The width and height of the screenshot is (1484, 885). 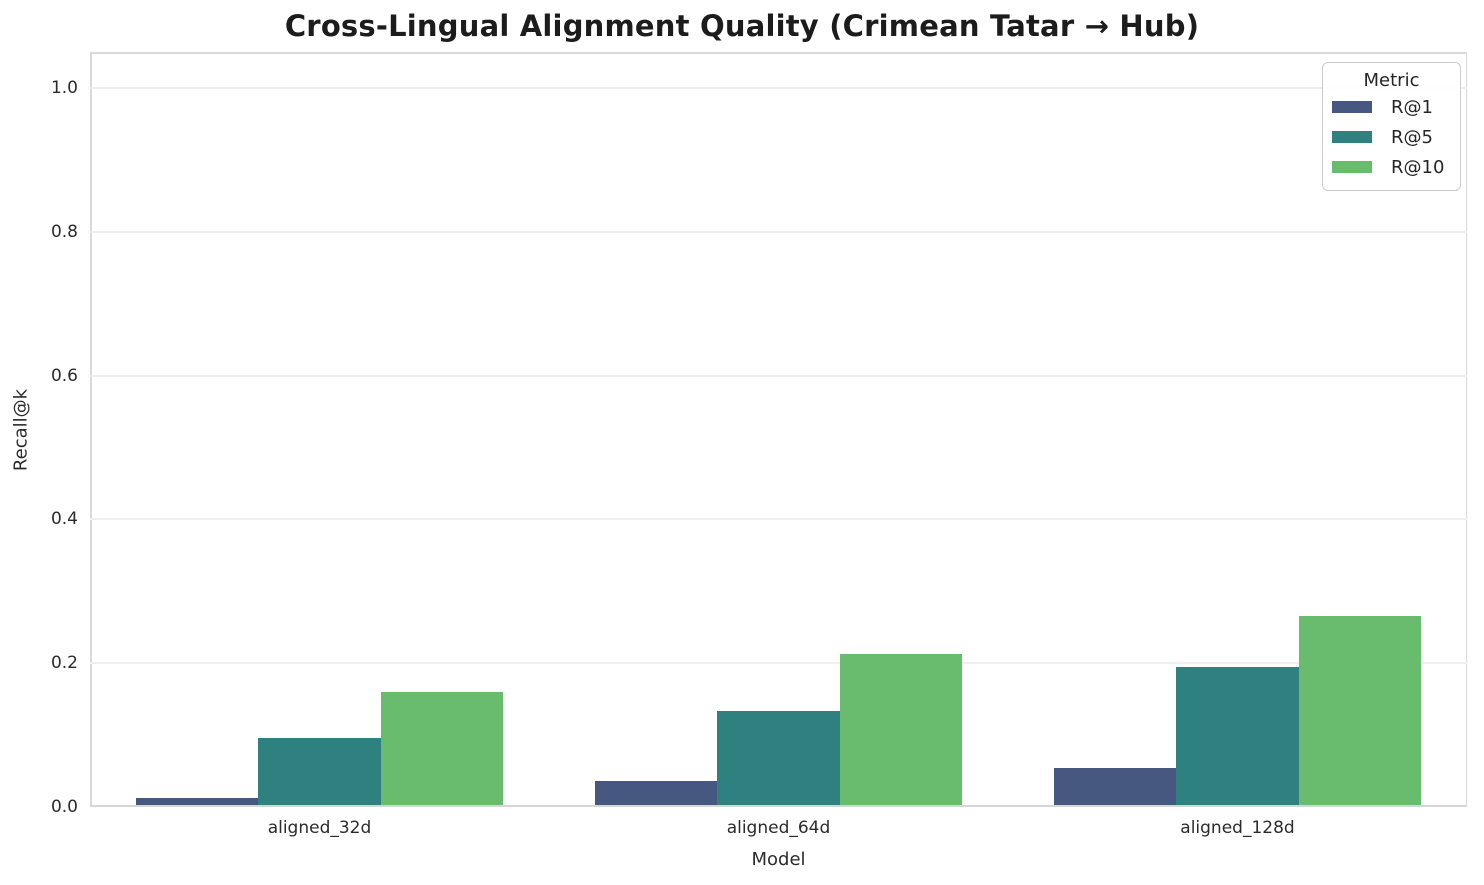 I want to click on bar-r5-aligned_32d, so click(x=319, y=772).